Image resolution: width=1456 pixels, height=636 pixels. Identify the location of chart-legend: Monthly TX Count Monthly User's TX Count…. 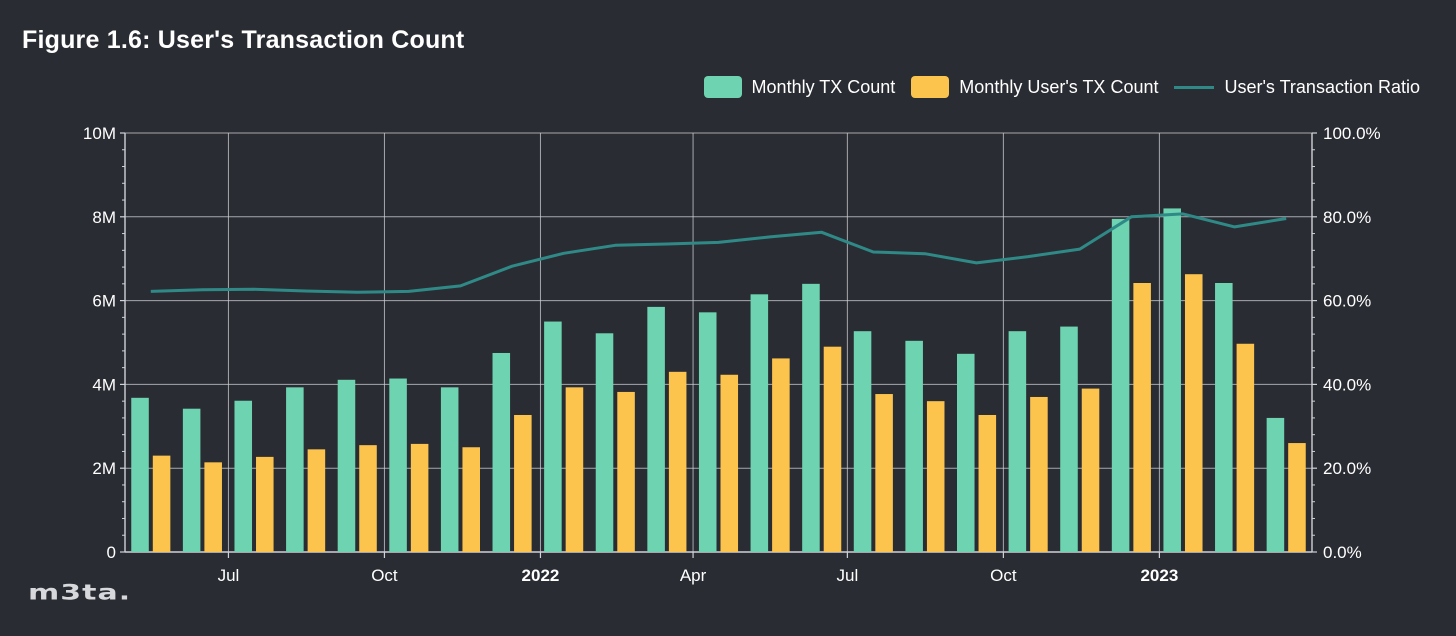
(1061, 87).